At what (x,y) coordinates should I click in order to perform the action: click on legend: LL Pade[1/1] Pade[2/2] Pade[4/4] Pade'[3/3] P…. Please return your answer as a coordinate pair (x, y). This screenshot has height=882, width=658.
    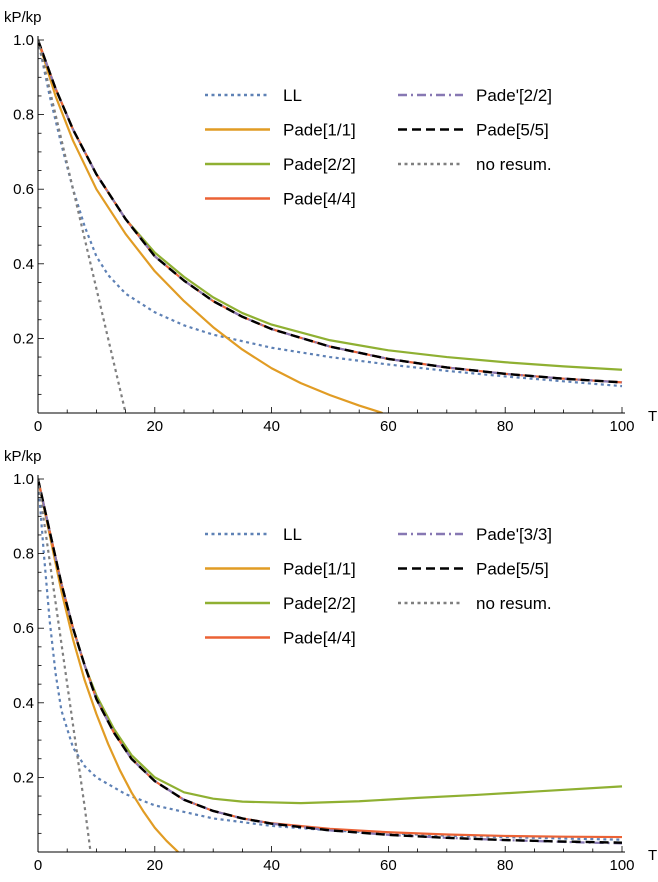
    Looking at the image, I should click on (378, 586).